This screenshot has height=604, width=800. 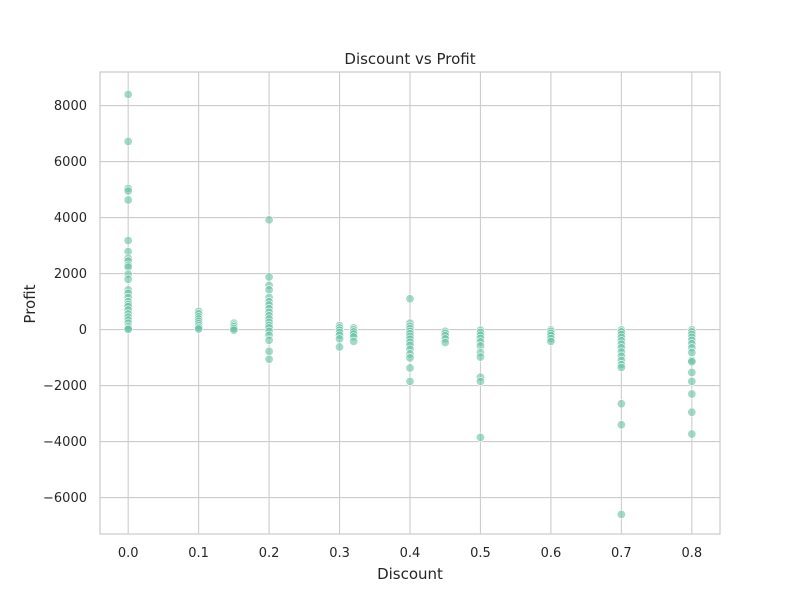 I want to click on x-tick-label: 0.4, so click(x=410, y=553).